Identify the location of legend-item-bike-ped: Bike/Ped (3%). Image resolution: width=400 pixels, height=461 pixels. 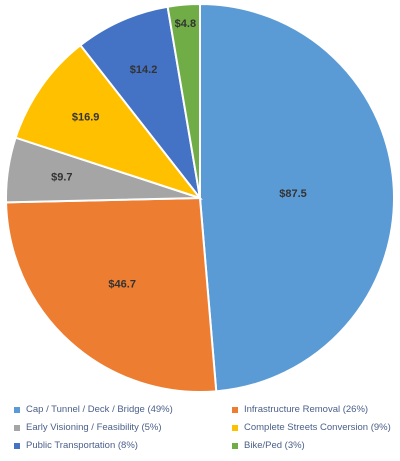
(313, 445).